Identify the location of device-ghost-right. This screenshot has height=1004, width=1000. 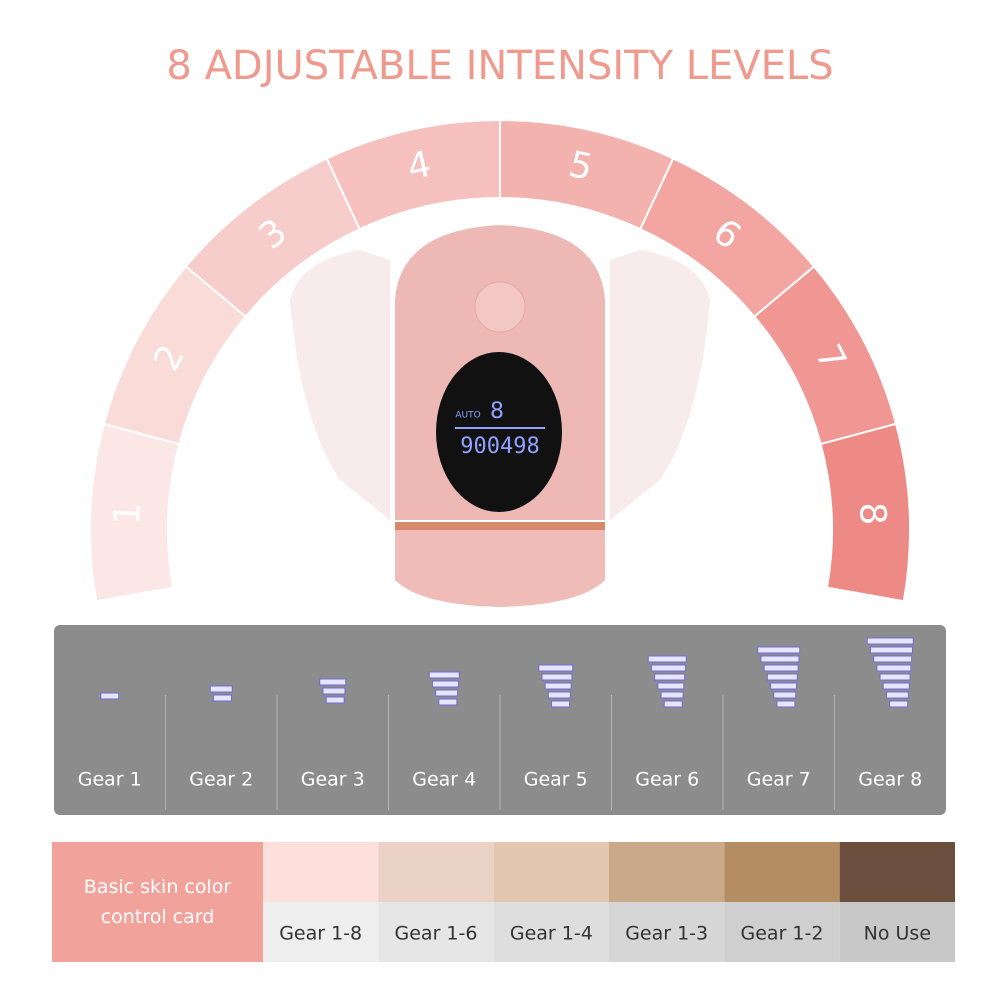
(660, 385).